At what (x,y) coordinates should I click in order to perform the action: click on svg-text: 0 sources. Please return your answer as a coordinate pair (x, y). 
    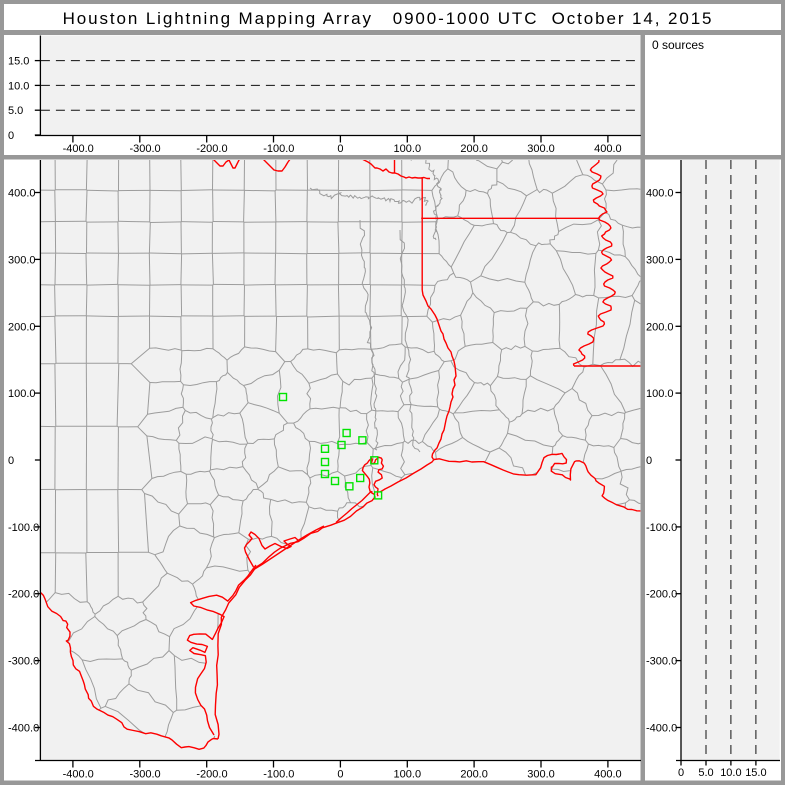
    Looking at the image, I should click on (678, 45).